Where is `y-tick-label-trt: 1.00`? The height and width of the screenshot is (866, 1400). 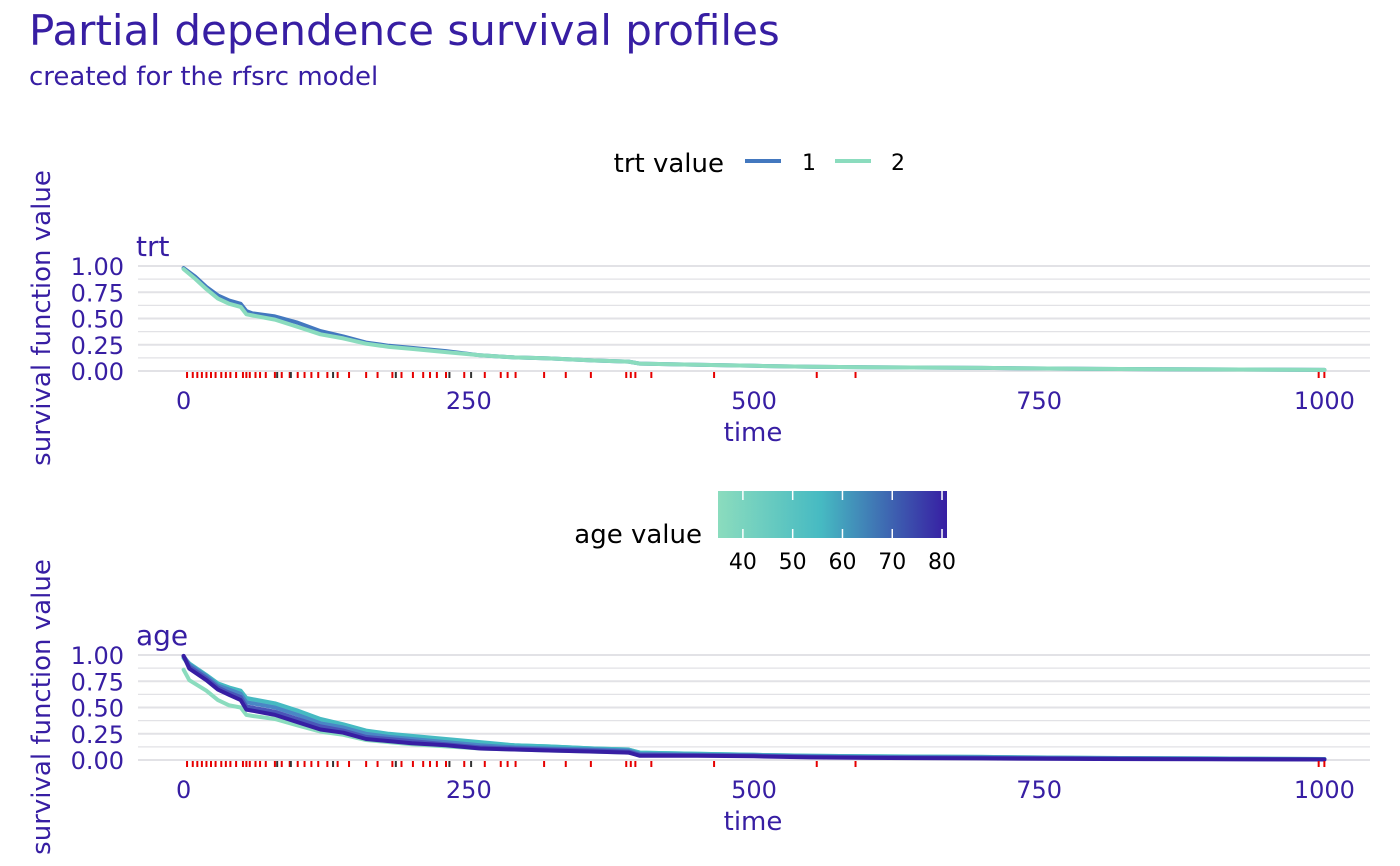 y-tick-label-trt: 1.00 is located at coordinates (97, 267).